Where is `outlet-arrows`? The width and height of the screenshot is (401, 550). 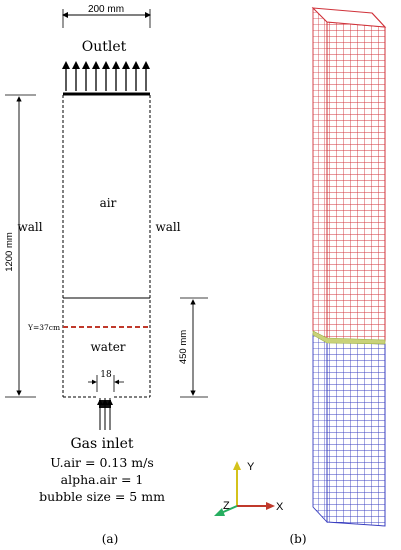 outlet-arrows is located at coordinates (106, 76).